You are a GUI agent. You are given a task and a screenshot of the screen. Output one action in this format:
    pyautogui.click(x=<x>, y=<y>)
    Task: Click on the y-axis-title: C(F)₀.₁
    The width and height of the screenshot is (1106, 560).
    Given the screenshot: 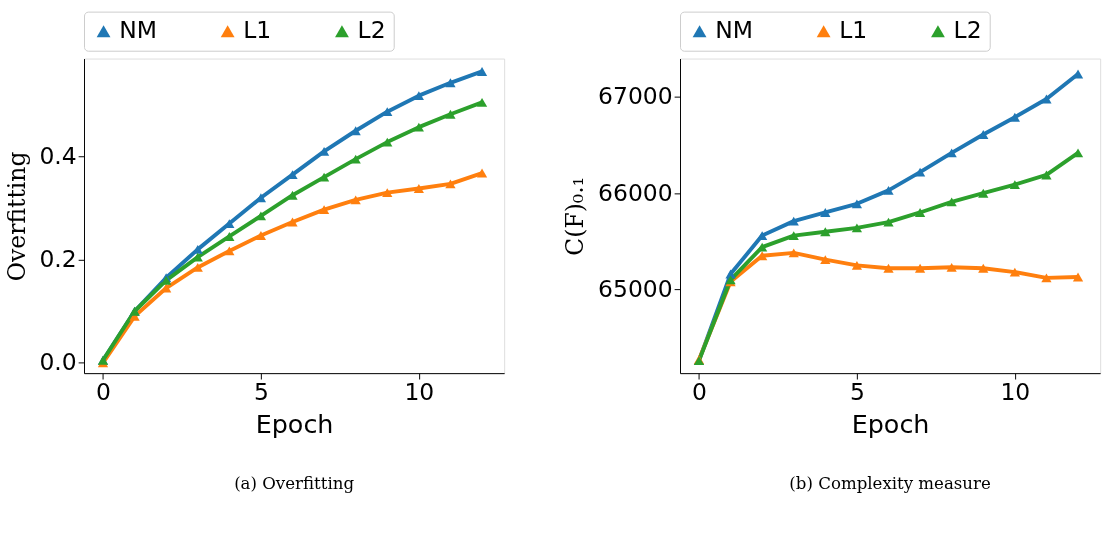 What is the action you would take?
    pyautogui.click(x=575, y=216)
    